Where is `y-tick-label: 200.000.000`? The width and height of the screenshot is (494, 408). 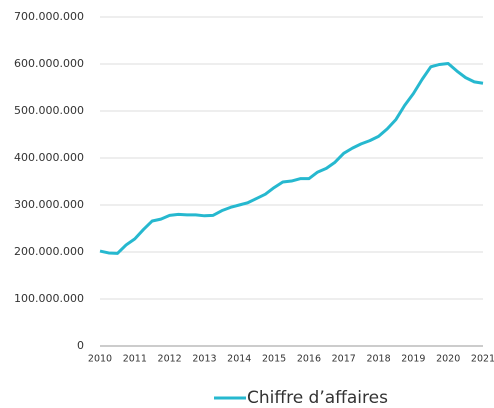 y-tick-label: 200.000.000 is located at coordinates (49, 251).